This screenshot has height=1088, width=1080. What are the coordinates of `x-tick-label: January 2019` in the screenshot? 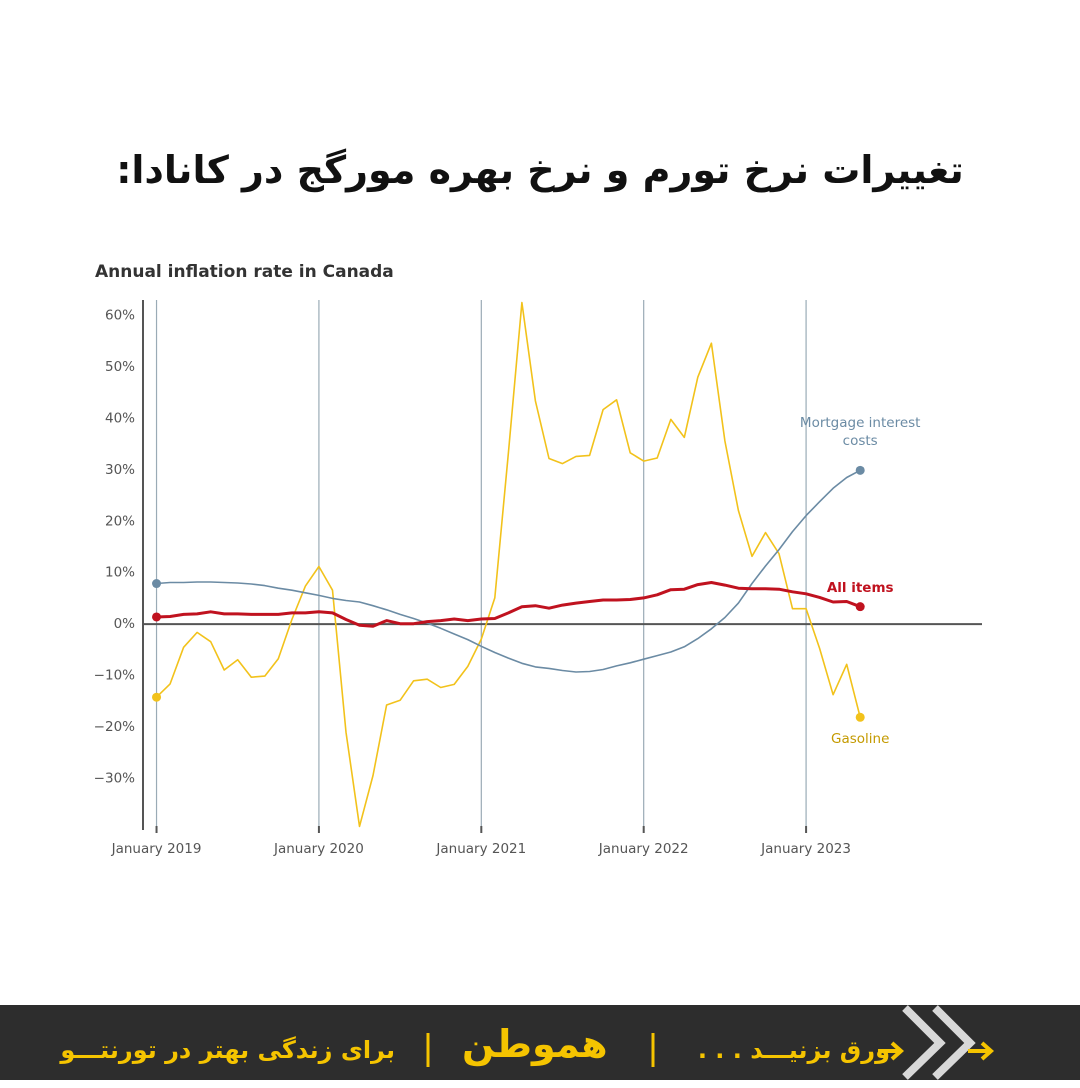 It's located at (156, 849).